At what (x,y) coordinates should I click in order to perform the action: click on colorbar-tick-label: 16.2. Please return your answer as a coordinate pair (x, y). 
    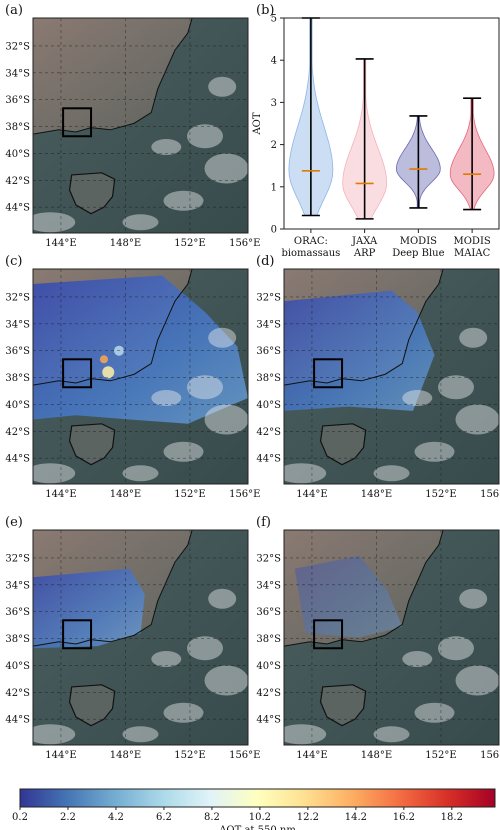
    Looking at the image, I should click on (404, 817).